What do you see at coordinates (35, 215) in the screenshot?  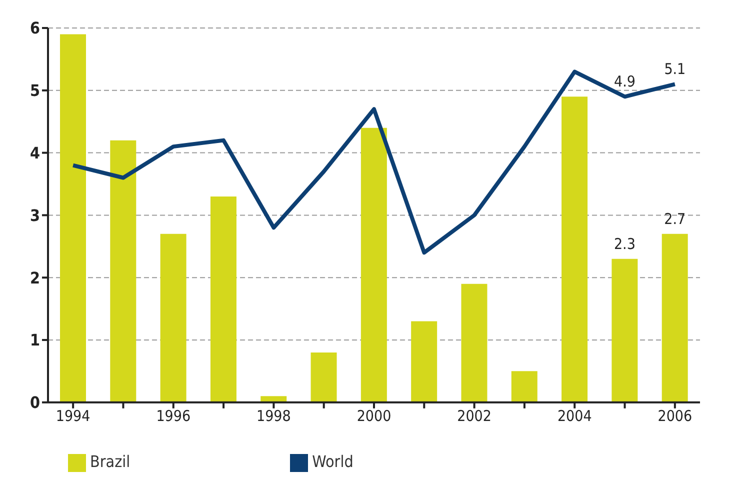 I see `y-tick-label: 3` at bounding box center [35, 215].